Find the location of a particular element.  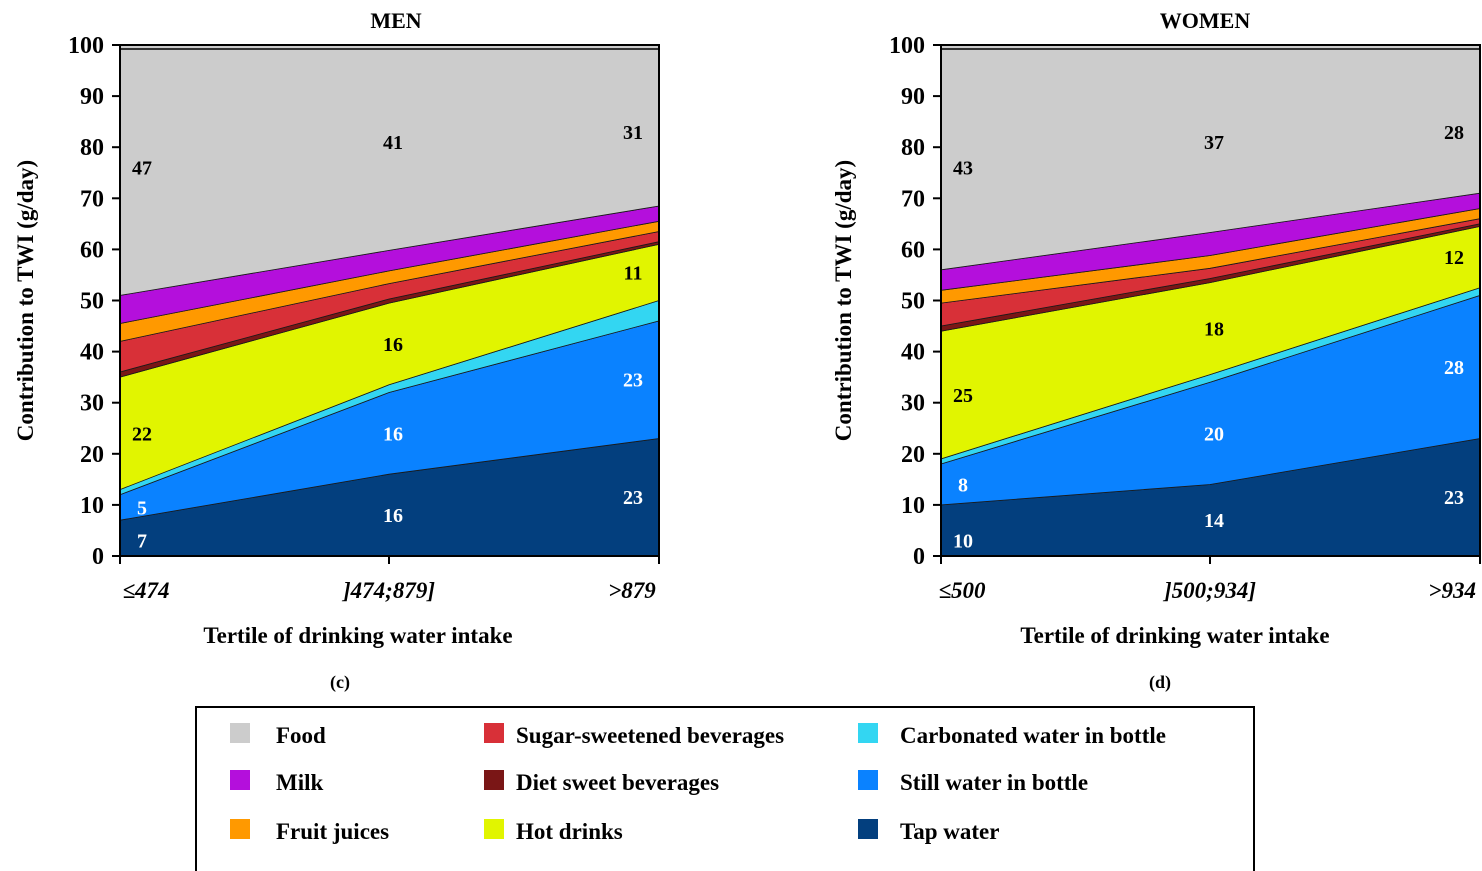

panel-tag: (d) is located at coordinates (1160, 682).